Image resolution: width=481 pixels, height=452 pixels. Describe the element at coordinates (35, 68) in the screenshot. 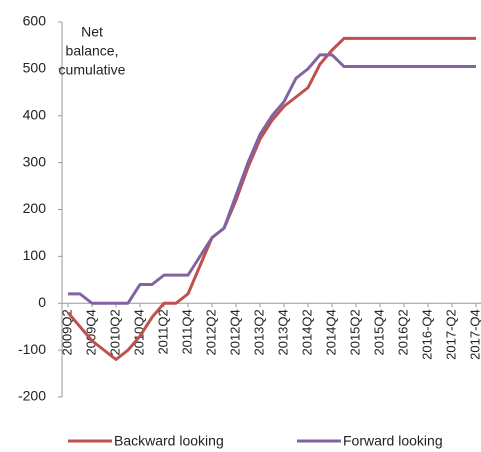

I see `y-tick-label: 500` at that location.